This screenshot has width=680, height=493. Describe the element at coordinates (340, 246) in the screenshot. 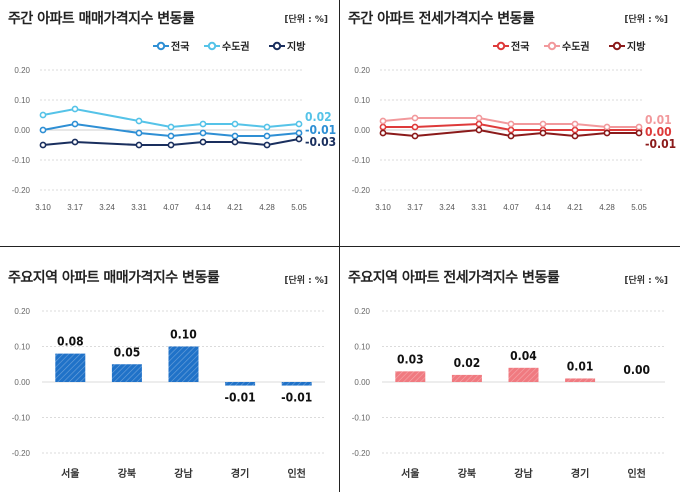

I see `horizontal-divider` at that location.